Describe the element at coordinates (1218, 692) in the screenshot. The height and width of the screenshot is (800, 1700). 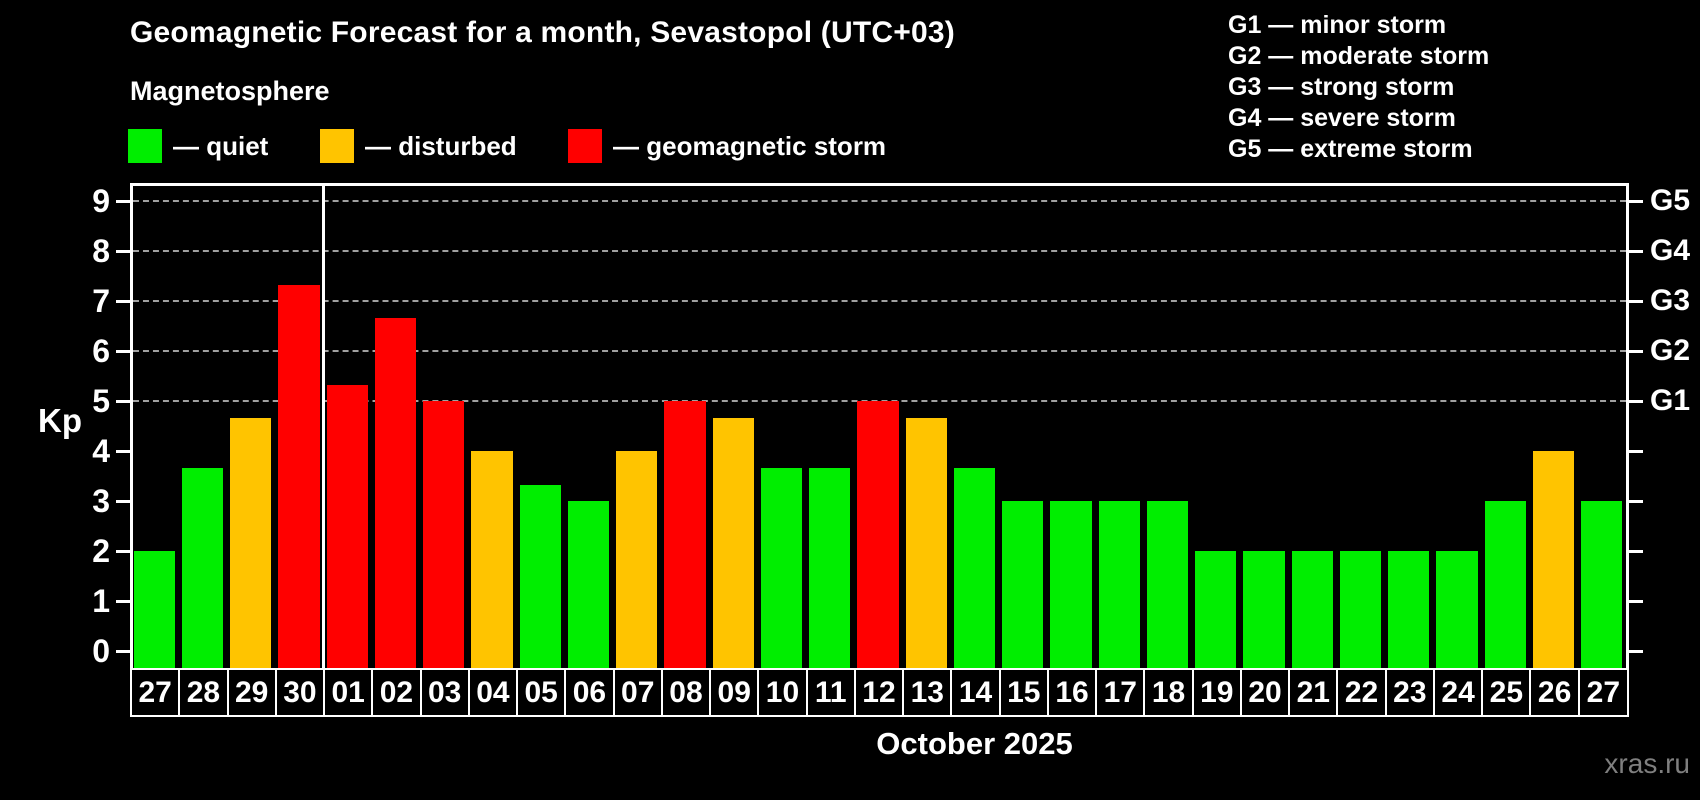
I see `date-label-19-oct: 19` at that location.